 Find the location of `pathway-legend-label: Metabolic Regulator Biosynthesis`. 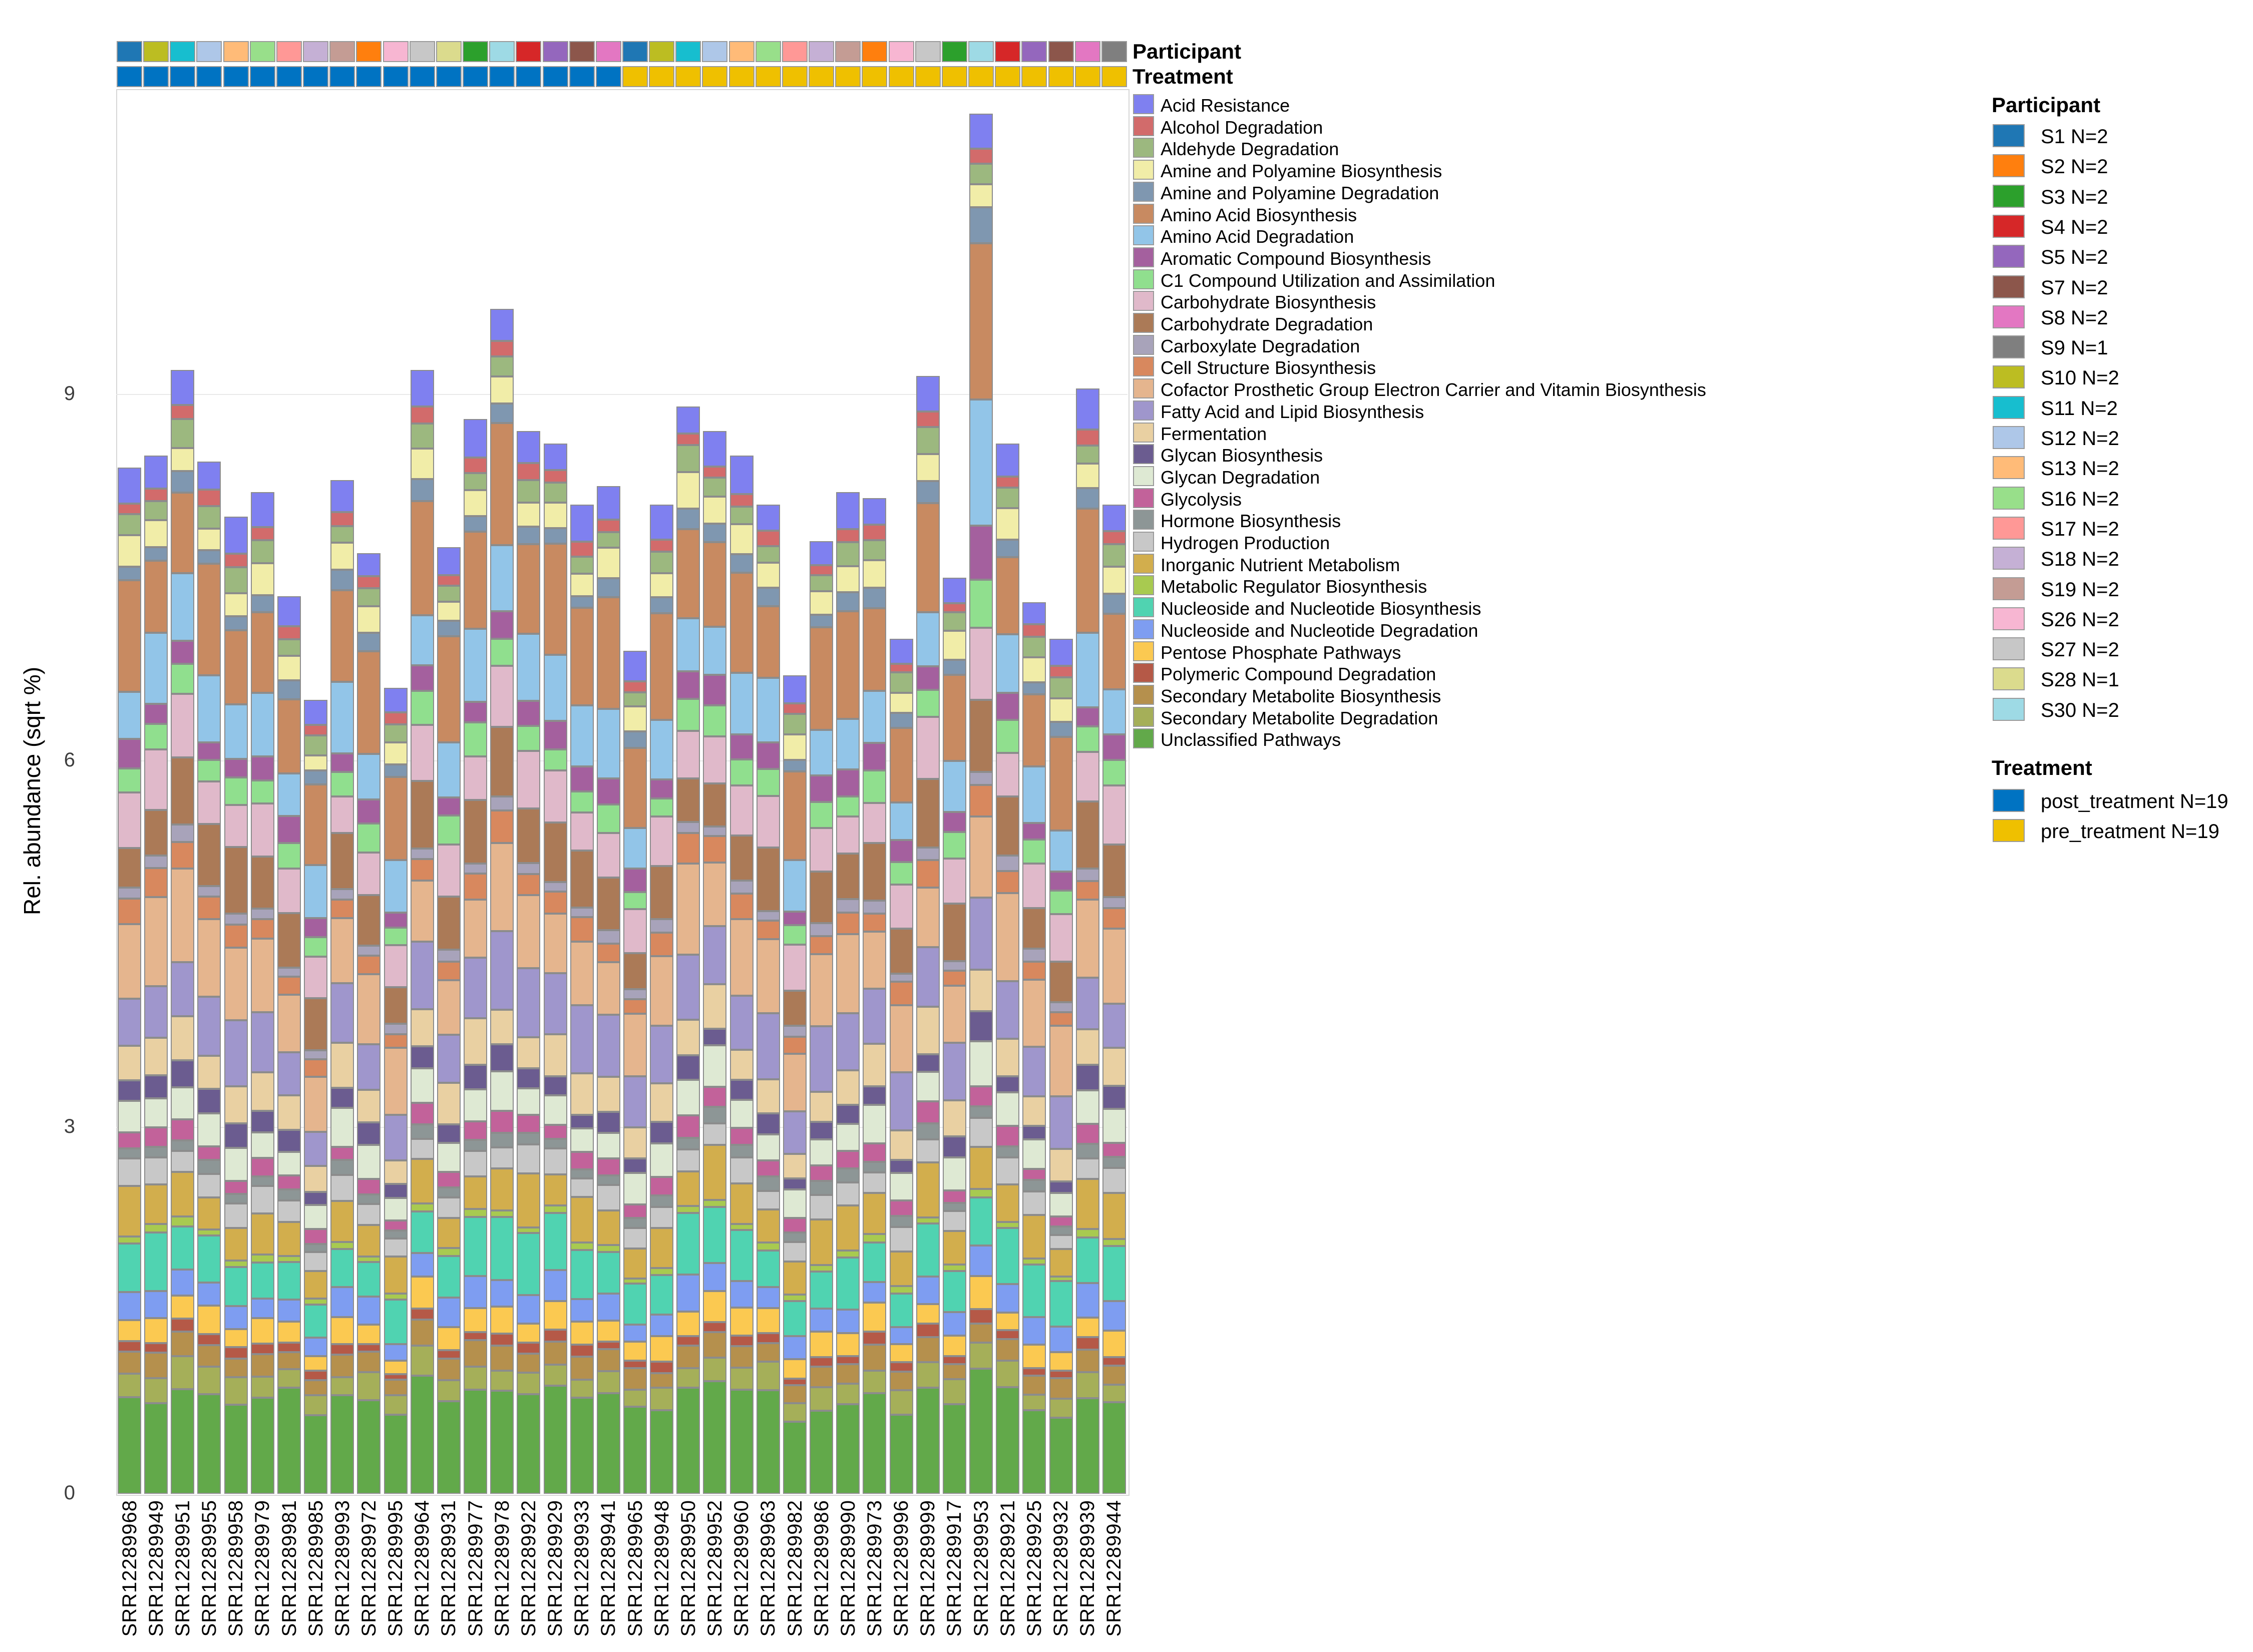

pathway-legend-label: Metabolic Regulator Biosynthesis is located at coordinates (1294, 586).